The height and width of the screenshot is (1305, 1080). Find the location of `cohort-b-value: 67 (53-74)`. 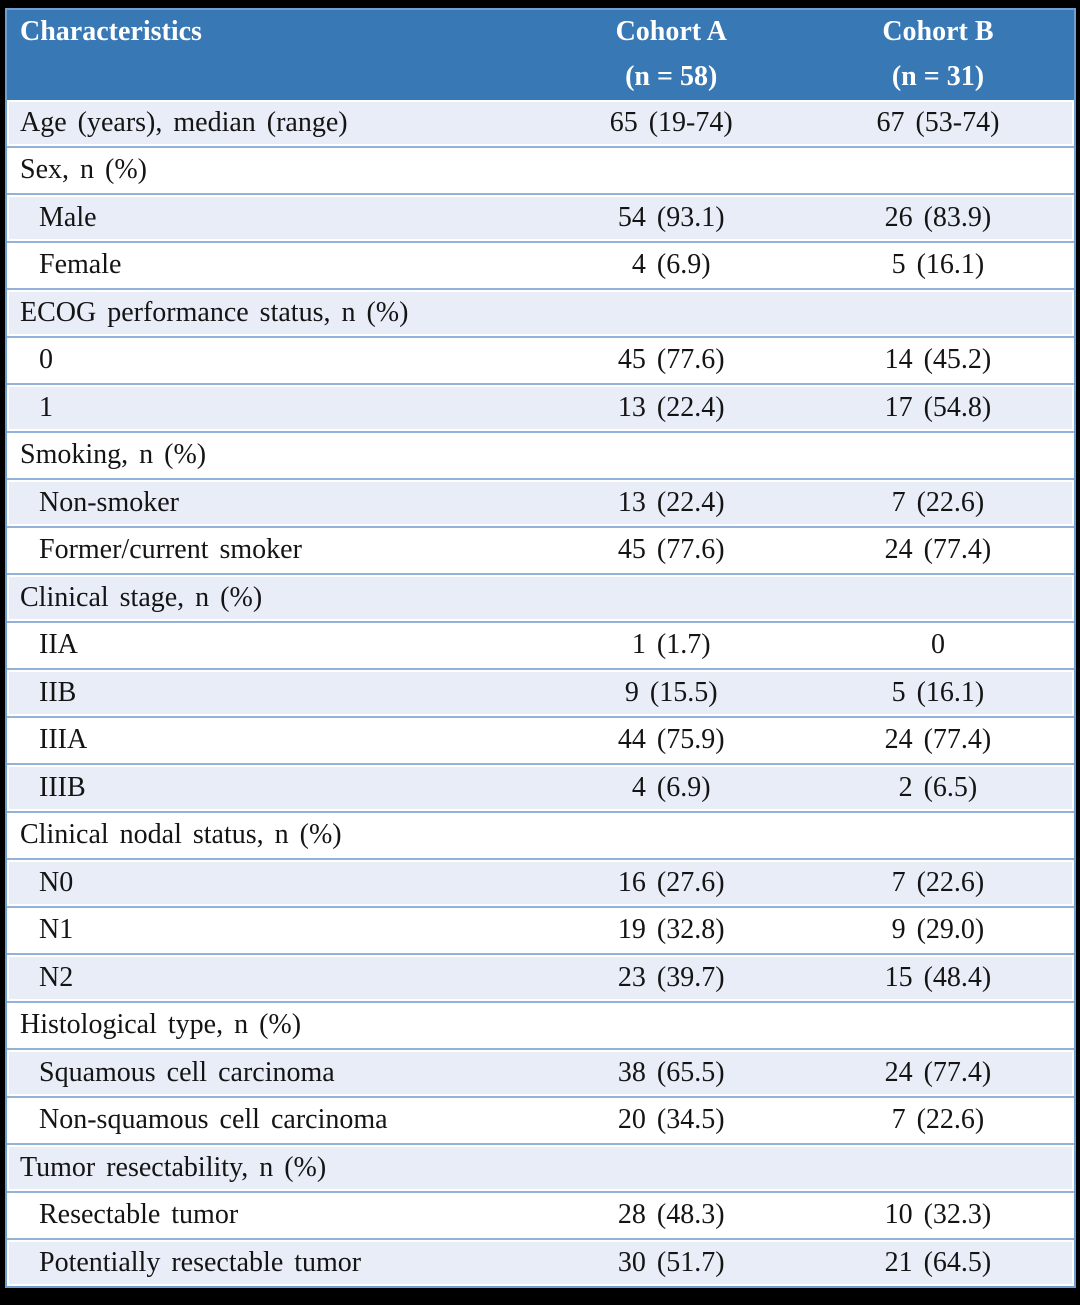

cohort-b-value: 67 (53-74) is located at coordinates (938, 122).